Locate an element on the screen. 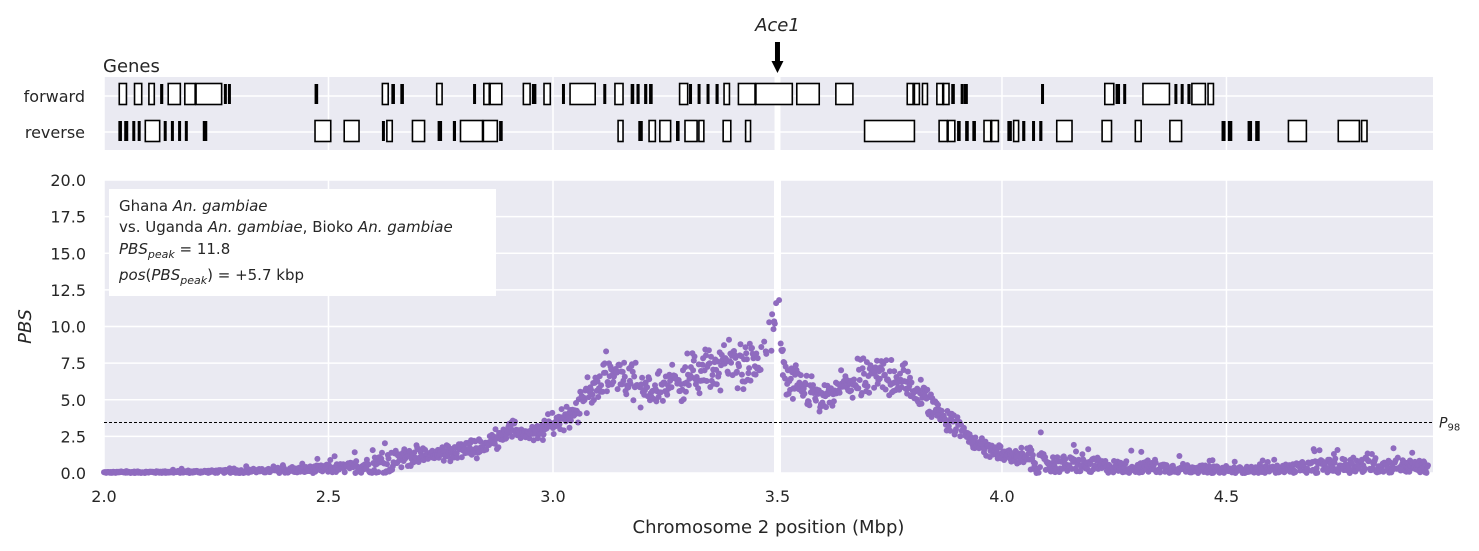 This screenshot has width=1479, height=551. threshold-label: P98 is located at coordinates (1449, 424).